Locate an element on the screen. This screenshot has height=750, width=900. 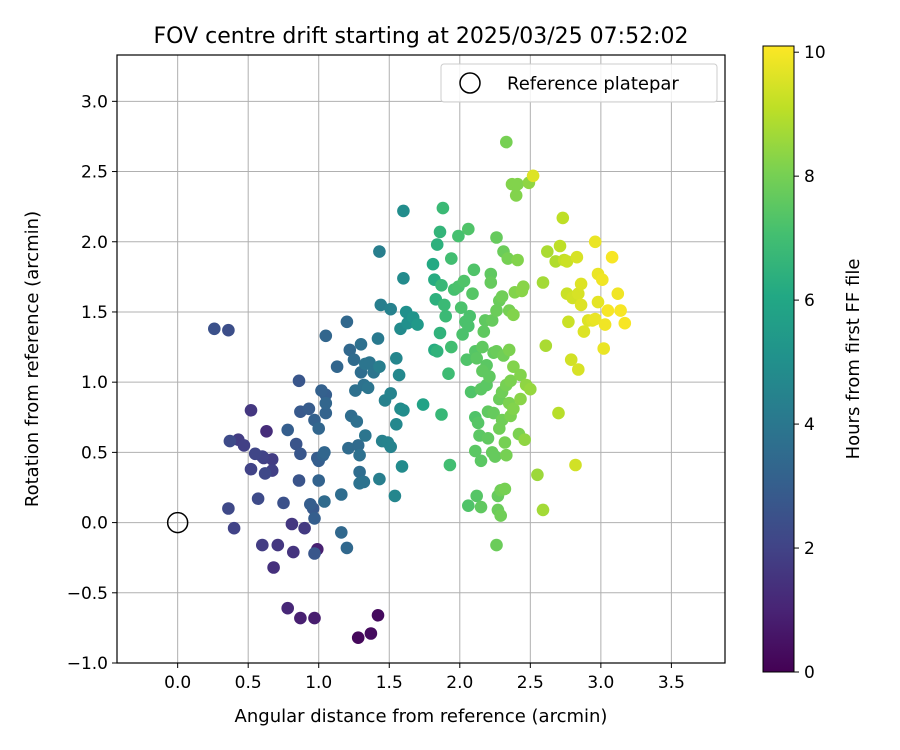
y-tick-label: −1.0 is located at coordinates (87, 664).